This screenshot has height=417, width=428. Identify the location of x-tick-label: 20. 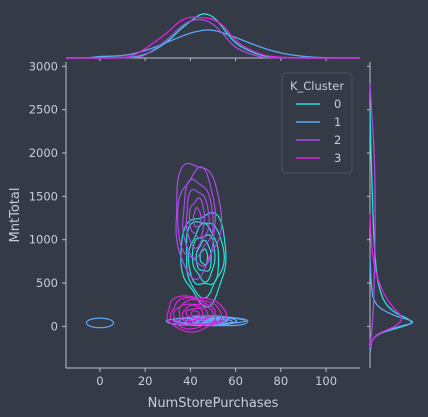
(145, 381).